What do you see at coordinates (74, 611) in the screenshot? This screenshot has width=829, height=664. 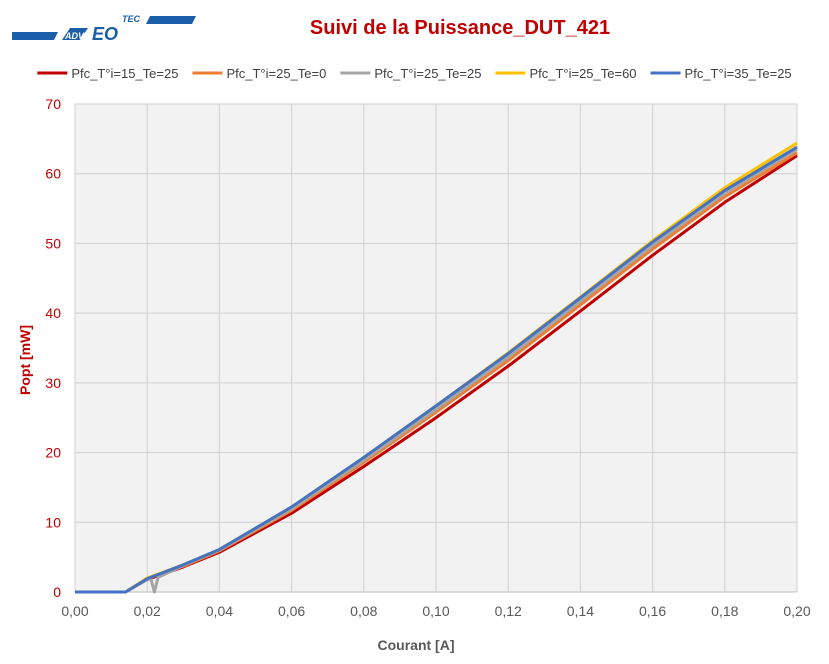 I see `x-tick-label: 0,00` at bounding box center [74, 611].